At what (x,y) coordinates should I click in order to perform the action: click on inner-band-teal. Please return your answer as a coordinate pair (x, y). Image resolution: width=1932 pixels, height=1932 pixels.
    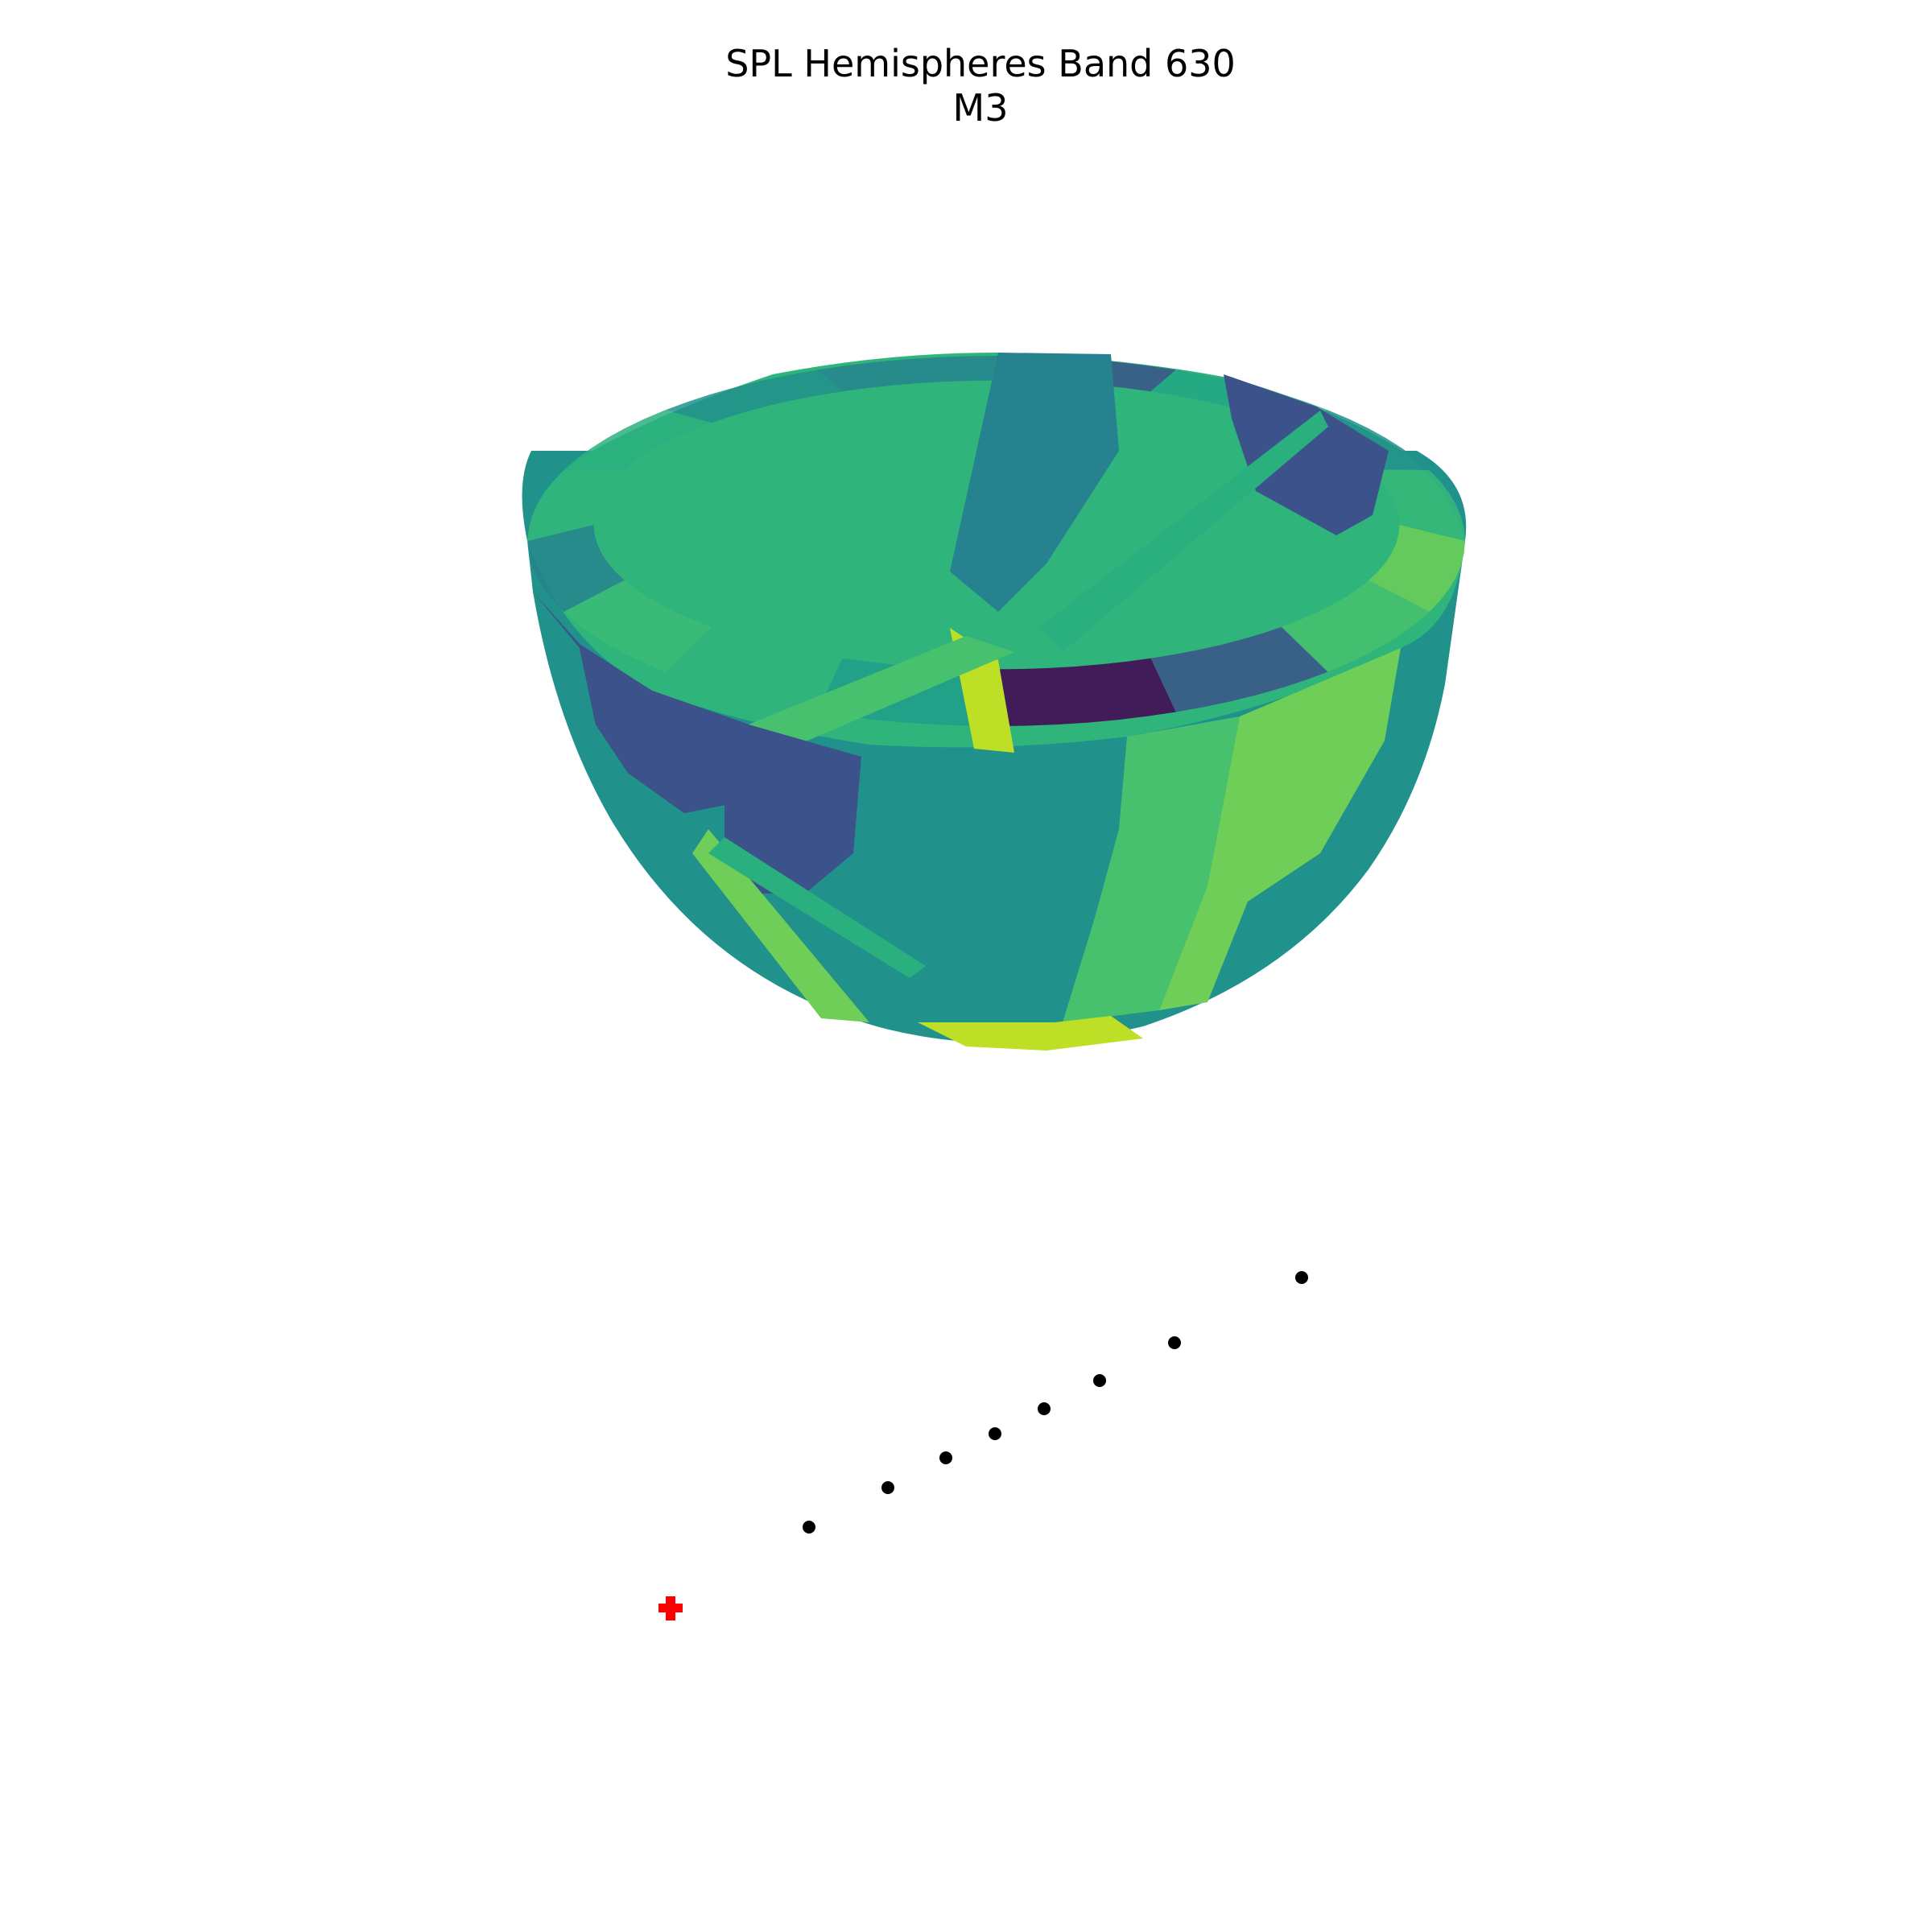
    Looking at the image, I should click on (1034, 483).